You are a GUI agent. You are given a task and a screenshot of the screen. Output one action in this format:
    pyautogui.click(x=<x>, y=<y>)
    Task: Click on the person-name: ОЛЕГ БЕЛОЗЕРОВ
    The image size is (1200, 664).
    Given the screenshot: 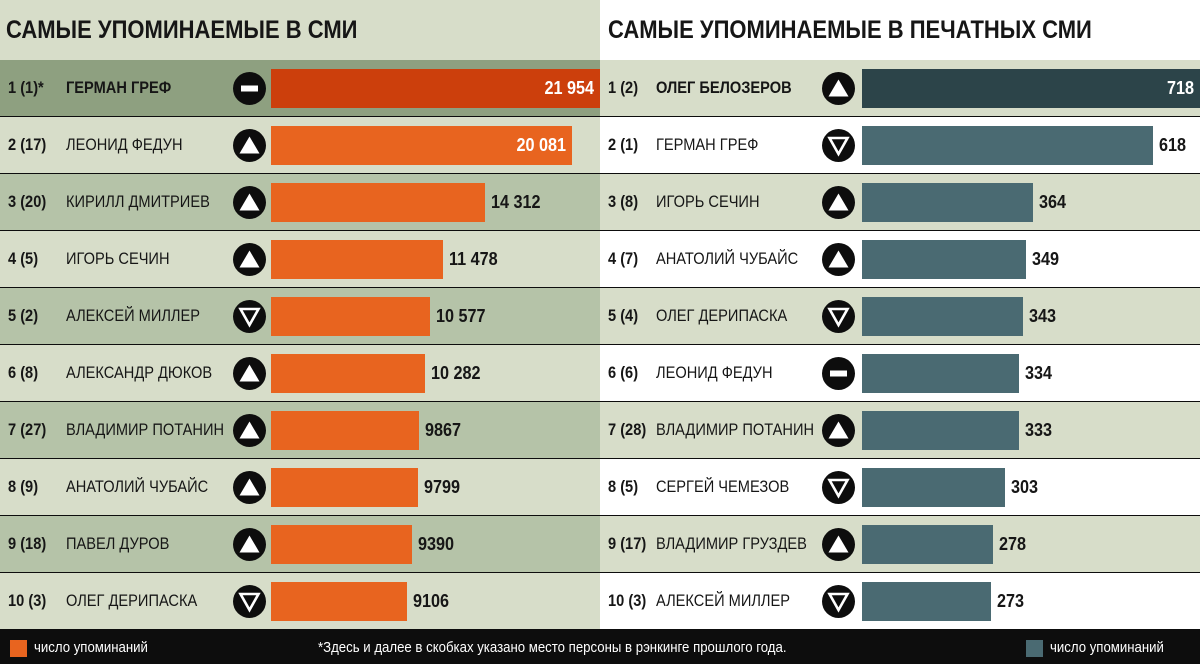 What is the action you would take?
    pyautogui.click(x=724, y=87)
    